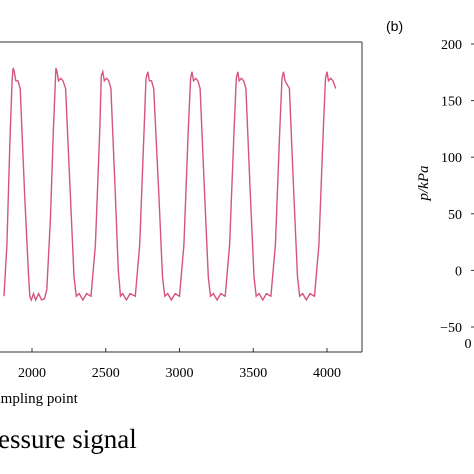  What do you see at coordinates (451, 102) in the screenshot?
I see `panel-b-y-tick-label-1: 150` at bounding box center [451, 102].